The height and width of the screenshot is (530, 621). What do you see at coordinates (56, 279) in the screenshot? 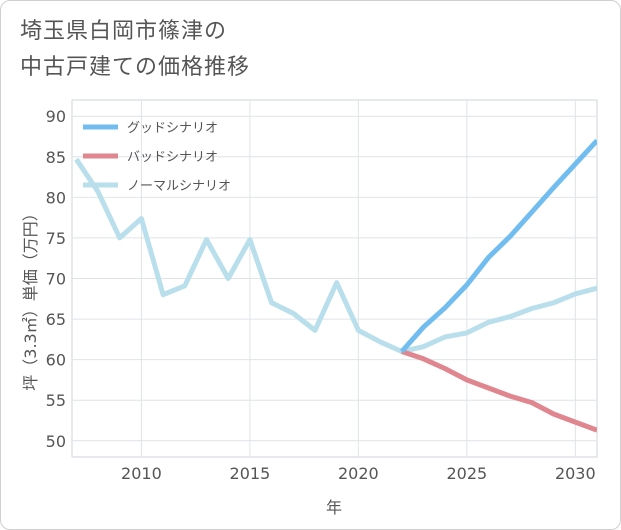
I see `y-tick-label: 70` at bounding box center [56, 279].